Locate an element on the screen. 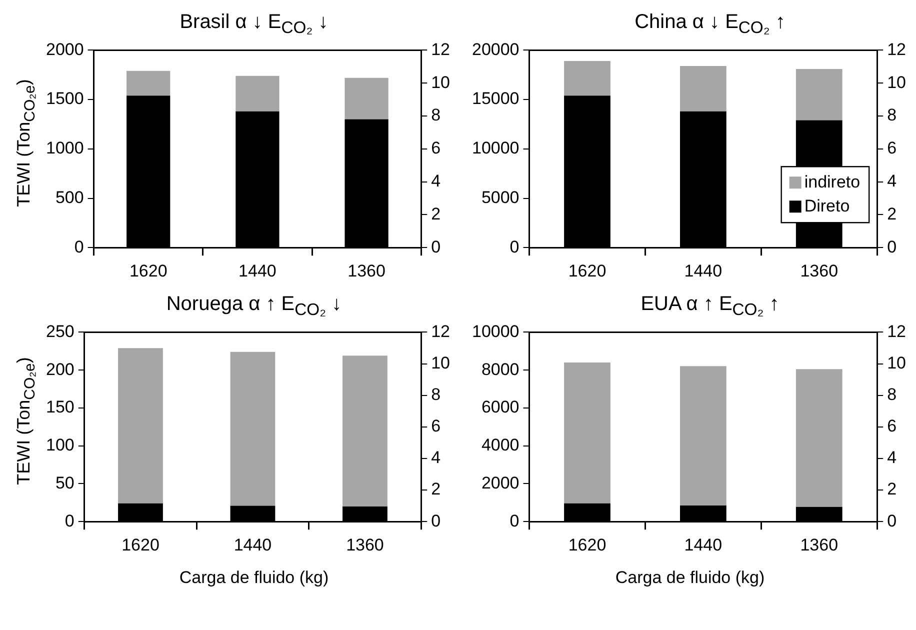 Image resolution: width=916 pixels, height=630 pixels. y-tick-label: 100 is located at coordinates (60, 445).